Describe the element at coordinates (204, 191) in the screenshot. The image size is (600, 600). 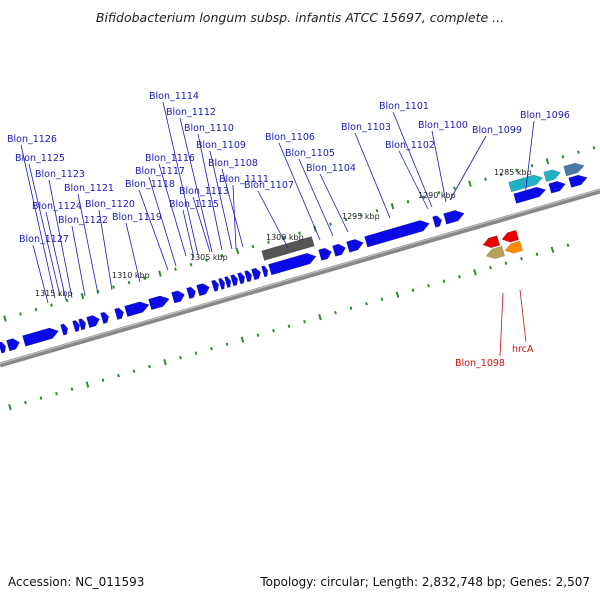
I see `gene-label: Blon_1113` at that location.